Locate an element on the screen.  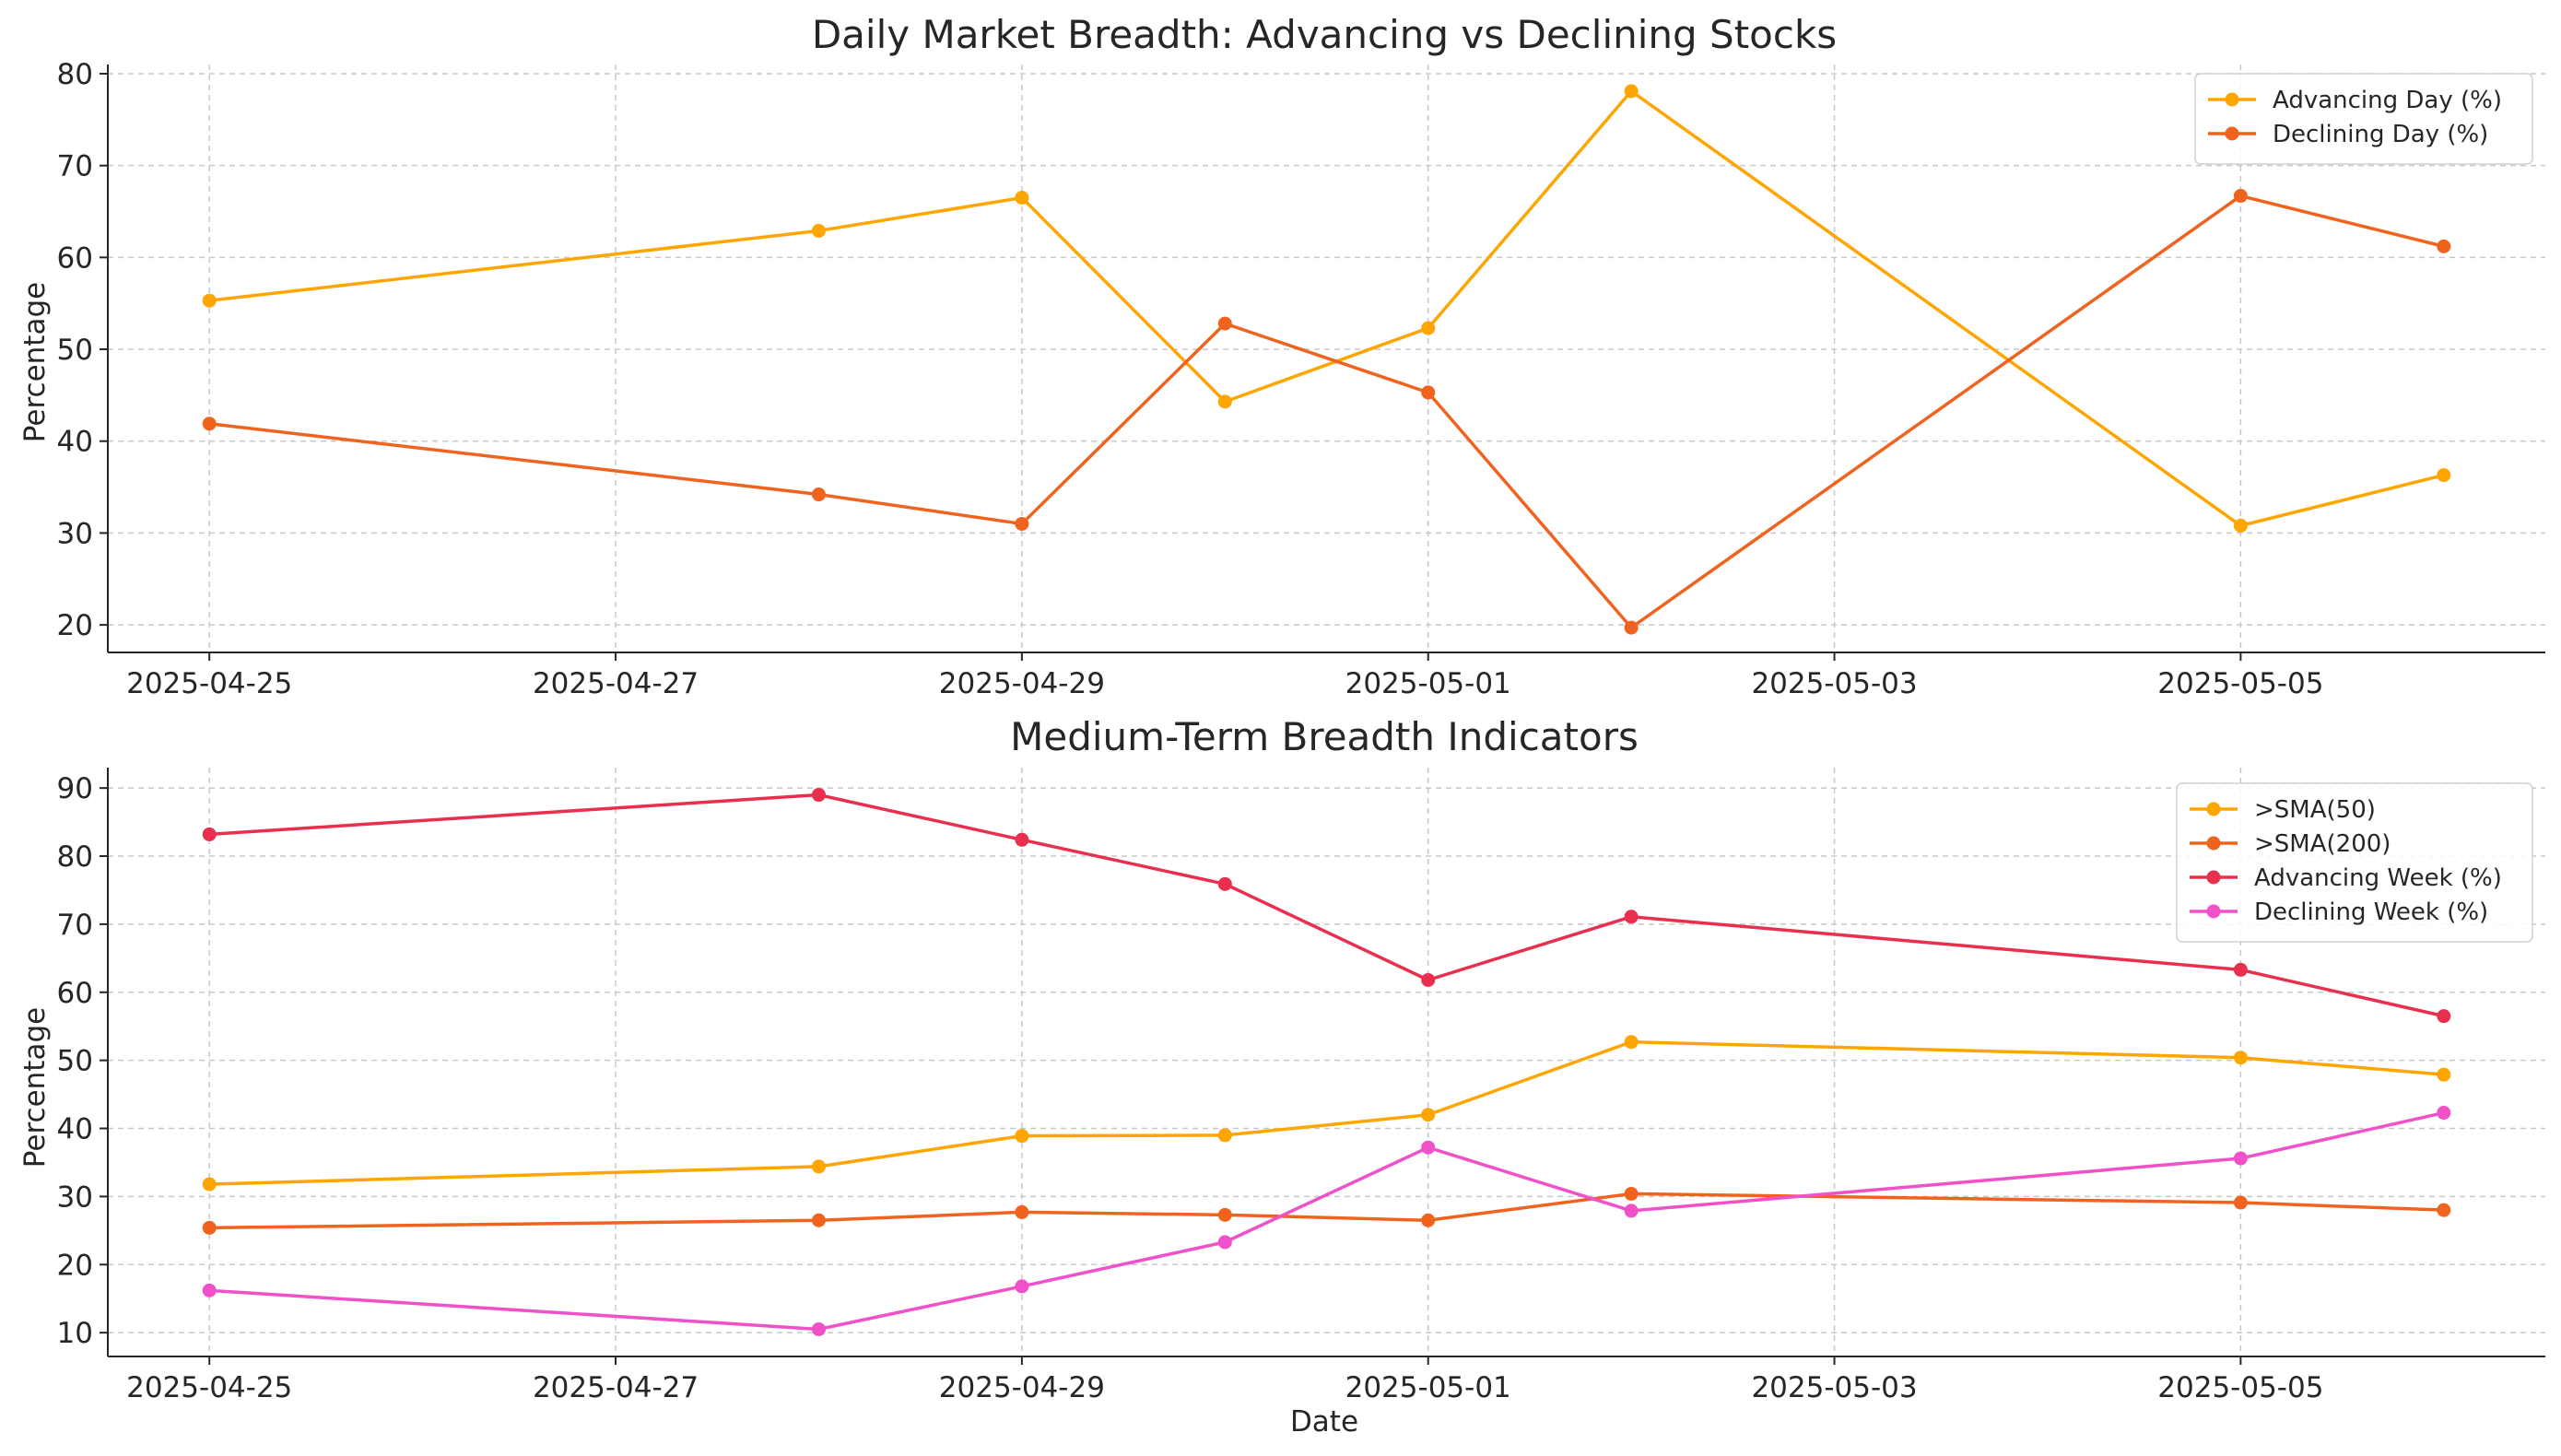
legend-label: >SMA(200) is located at coordinates (2323, 844).